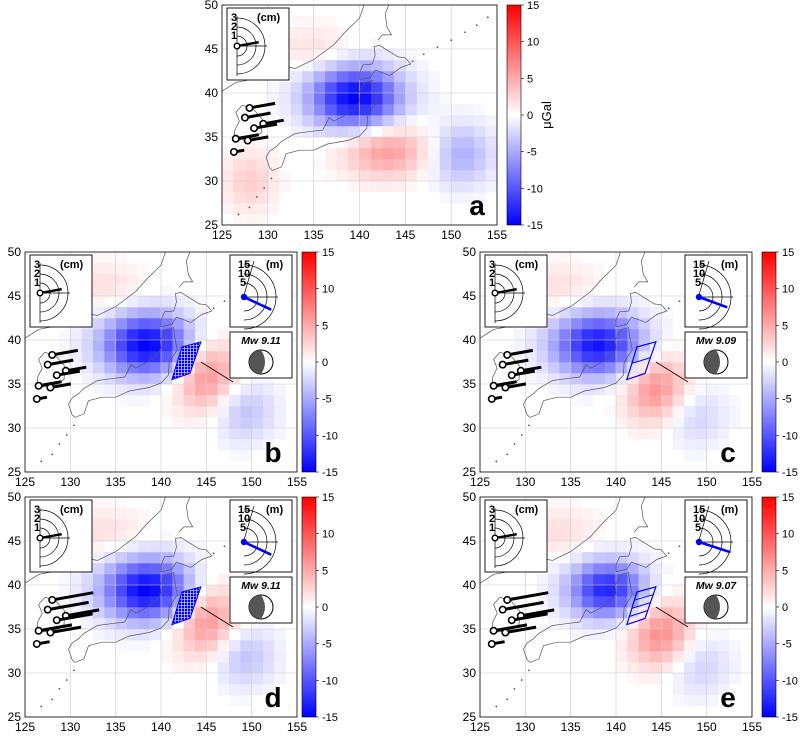 The height and width of the screenshot is (746, 800). Describe the element at coordinates (261, 355) in the screenshot. I see `focal-mechanism-inset: Mw 9.11` at that location.